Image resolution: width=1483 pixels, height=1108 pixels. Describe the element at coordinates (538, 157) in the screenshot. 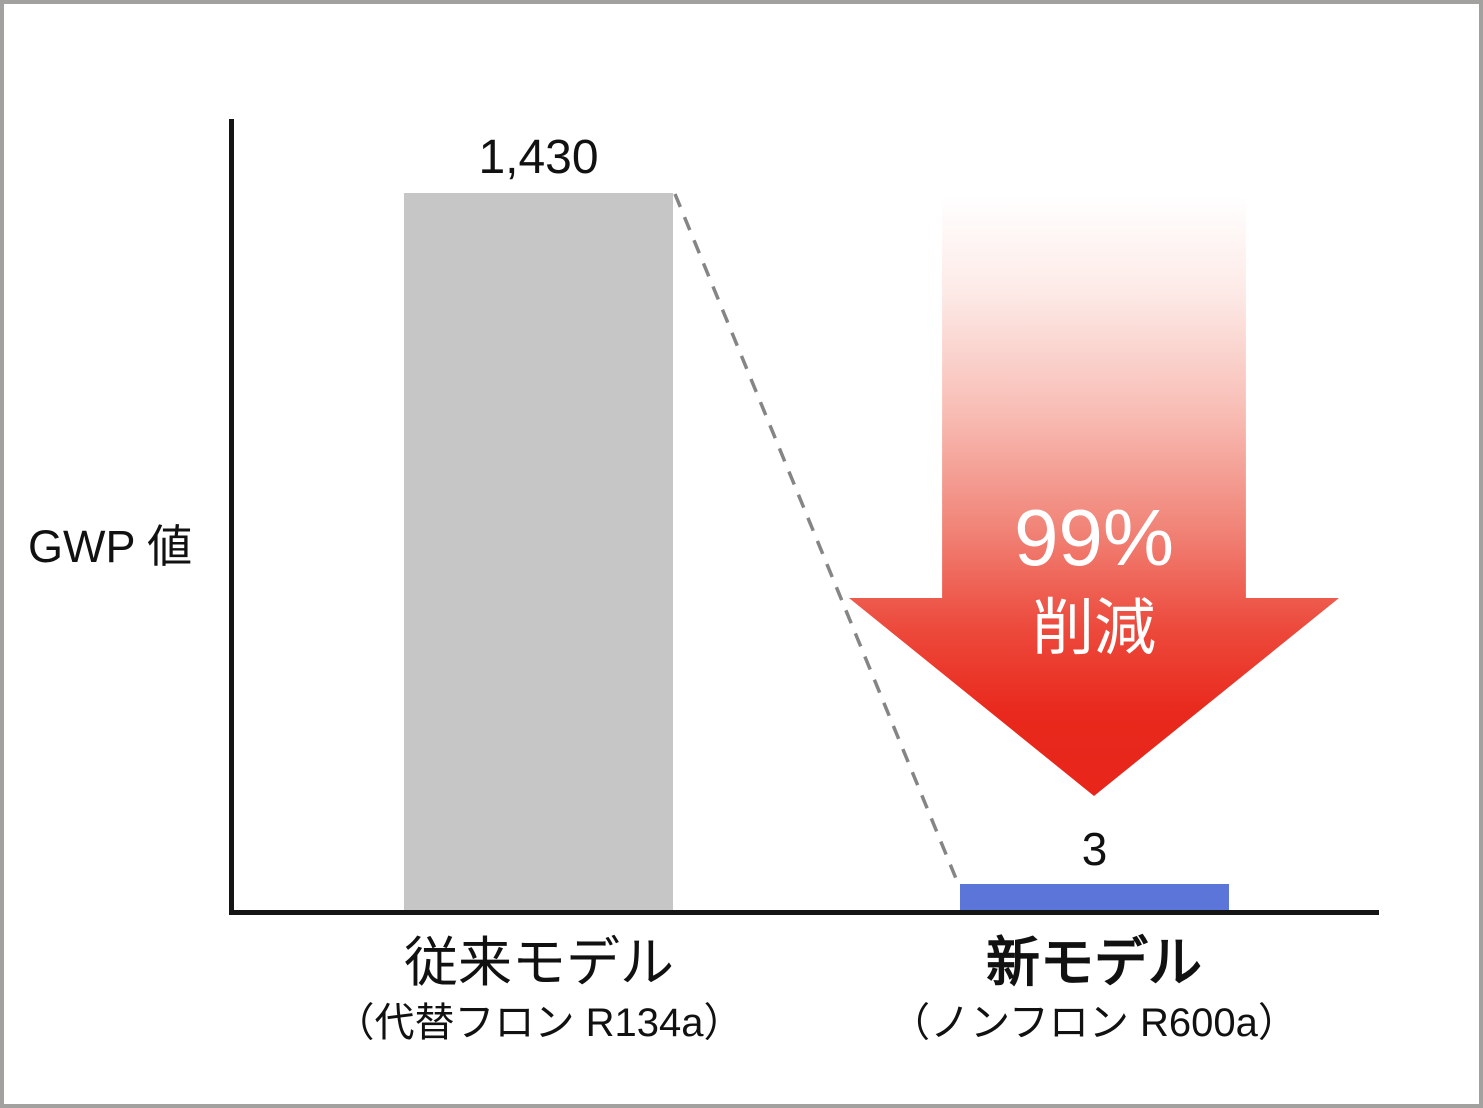

I see `value-label-conventional: 1,430` at that location.